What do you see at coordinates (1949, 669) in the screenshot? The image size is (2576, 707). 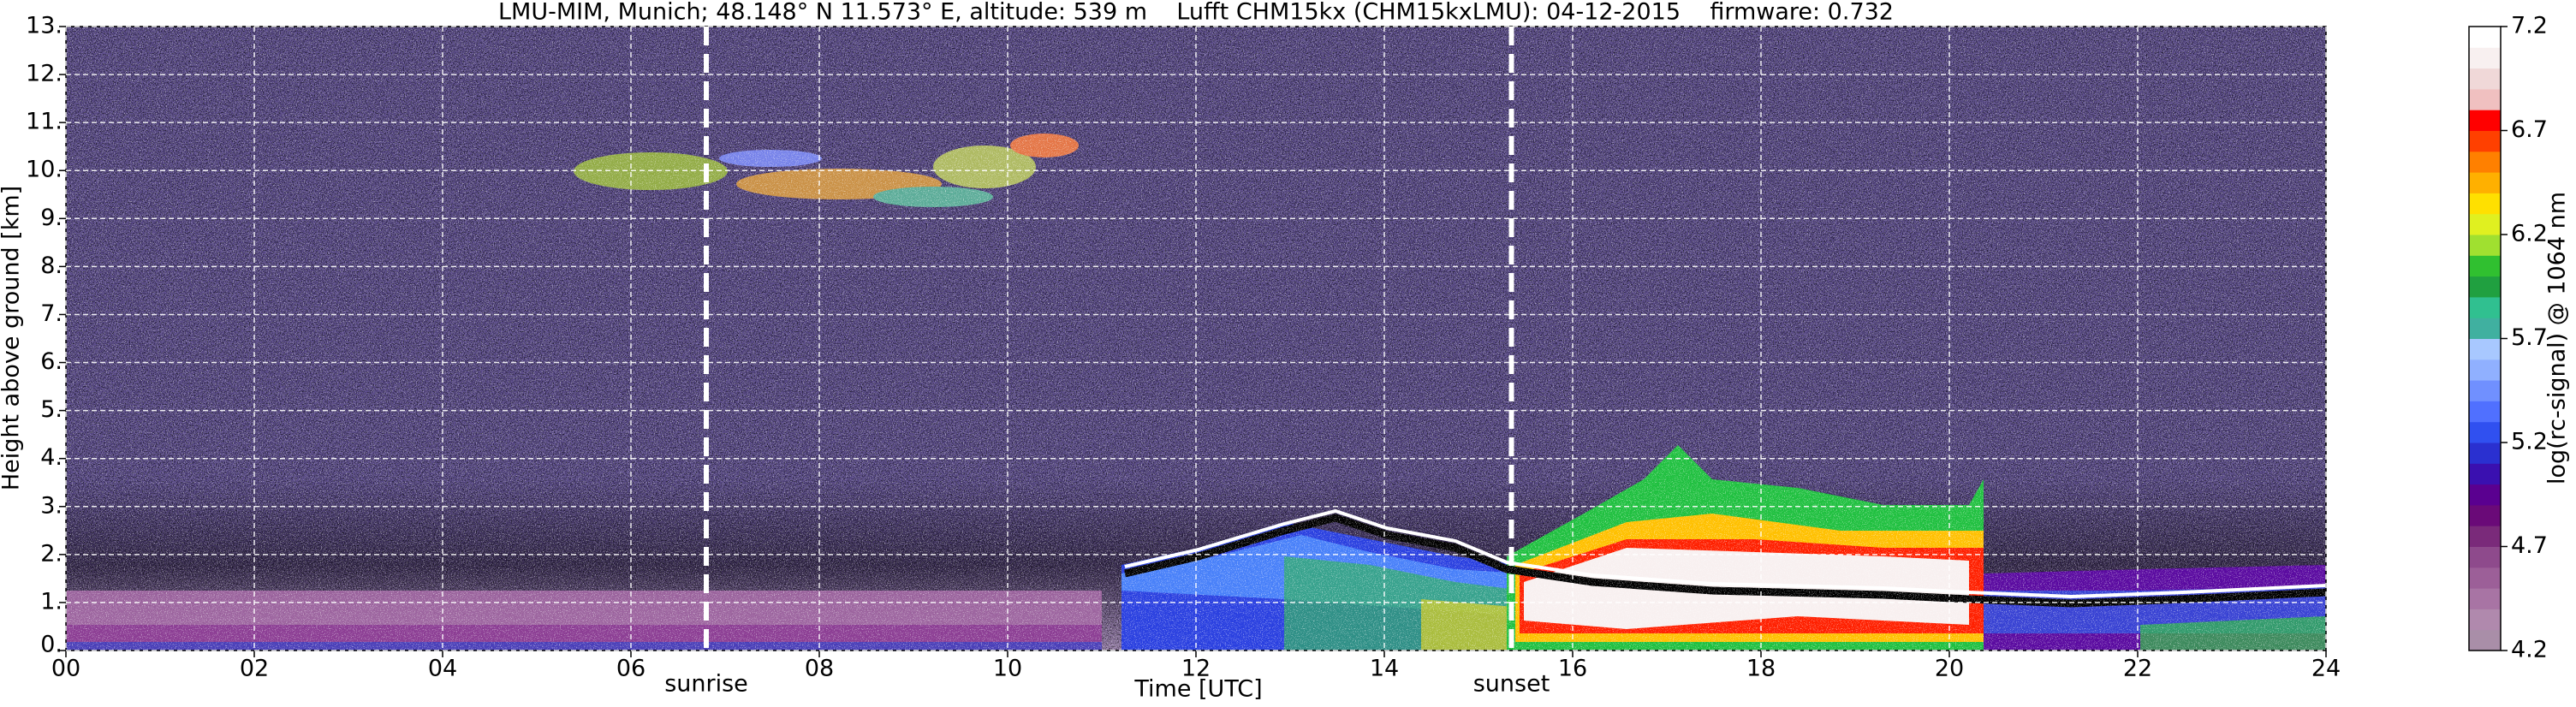 I see `x-tick-label: 20` at bounding box center [1949, 669].